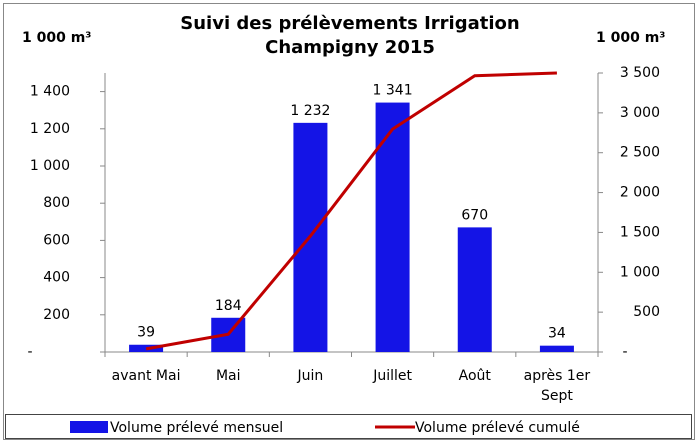 The width and height of the screenshot is (698, 444). Describe the element at coordinates (640, 73) in the screenshot. I see `y2-tick-label: 3 500` at that location.